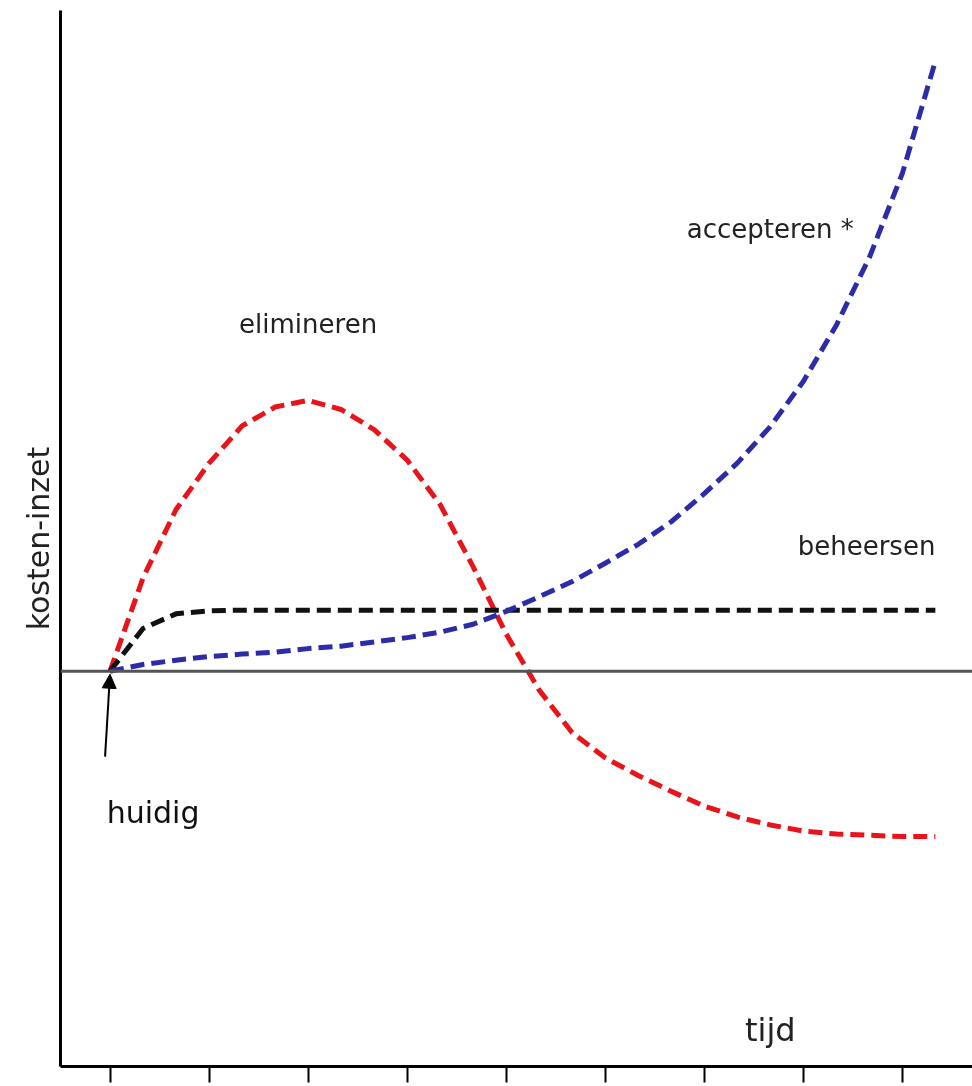  Describe the element at coordinates (153, 812) in the screenshot. I see `annotation: huidig` at that location.